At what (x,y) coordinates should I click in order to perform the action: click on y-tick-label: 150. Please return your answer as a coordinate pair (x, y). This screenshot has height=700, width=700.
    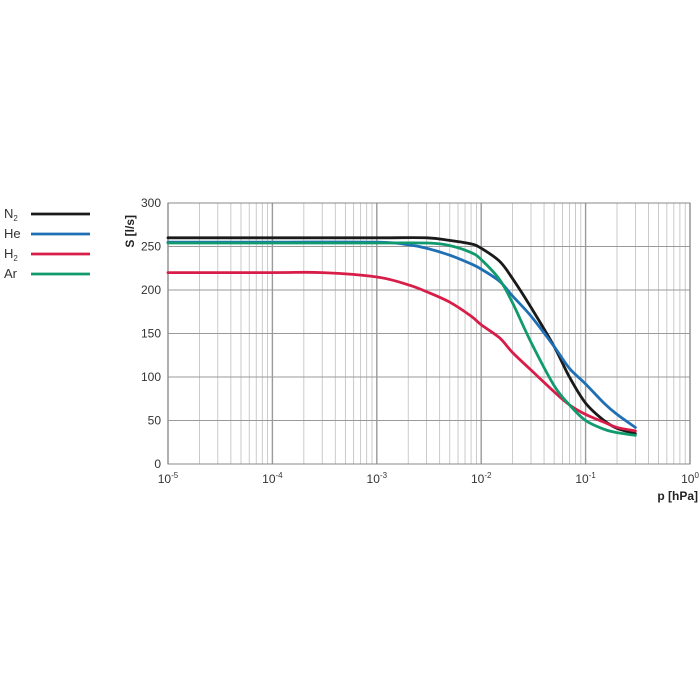
    Looking at the image, I should click on (151, 334).